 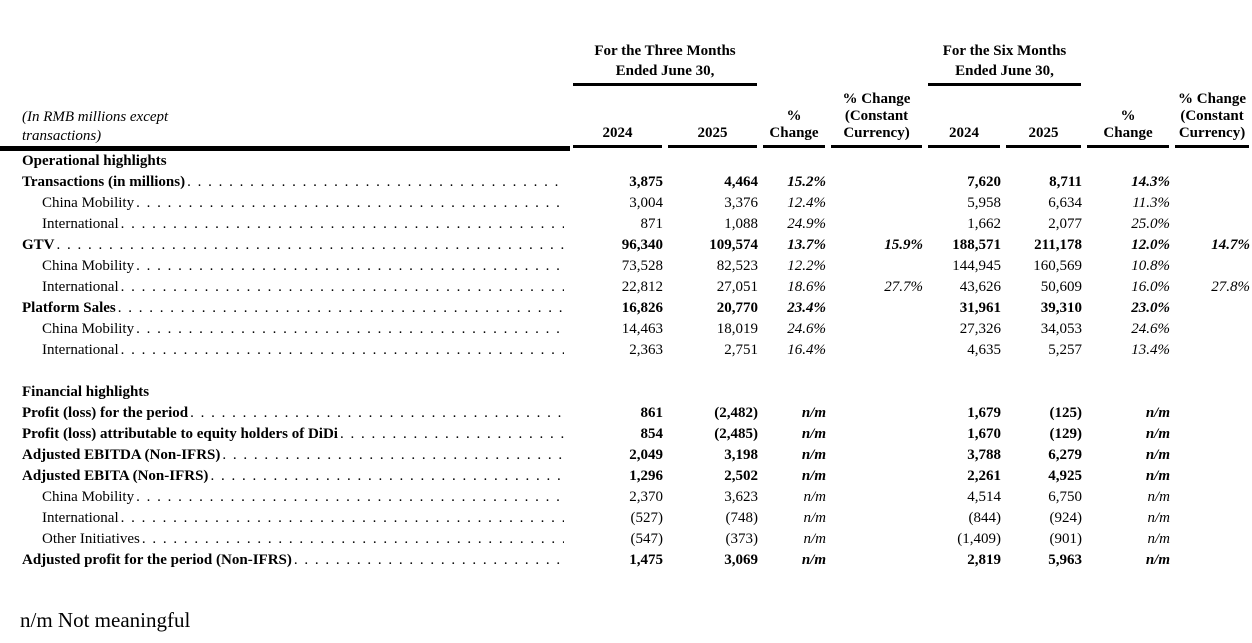 I want to click on cell-value: 2,751, so click(x=741, y=349).